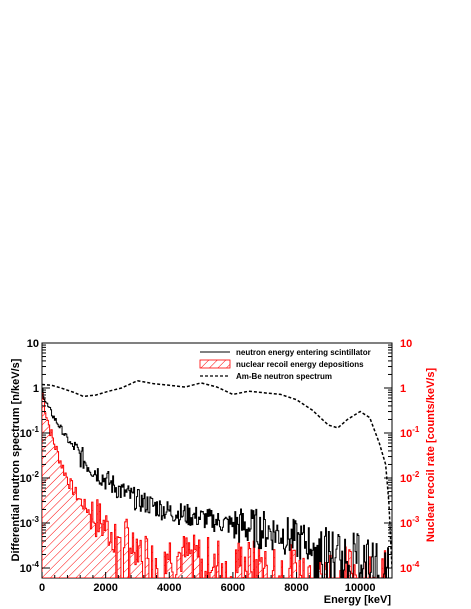 This screenshot has height=609, width=471. Describe the element at coordinates (284, 376) in the screenshot. I see `legend-label-ambe: Am-Be neutron spectrum` at that location.